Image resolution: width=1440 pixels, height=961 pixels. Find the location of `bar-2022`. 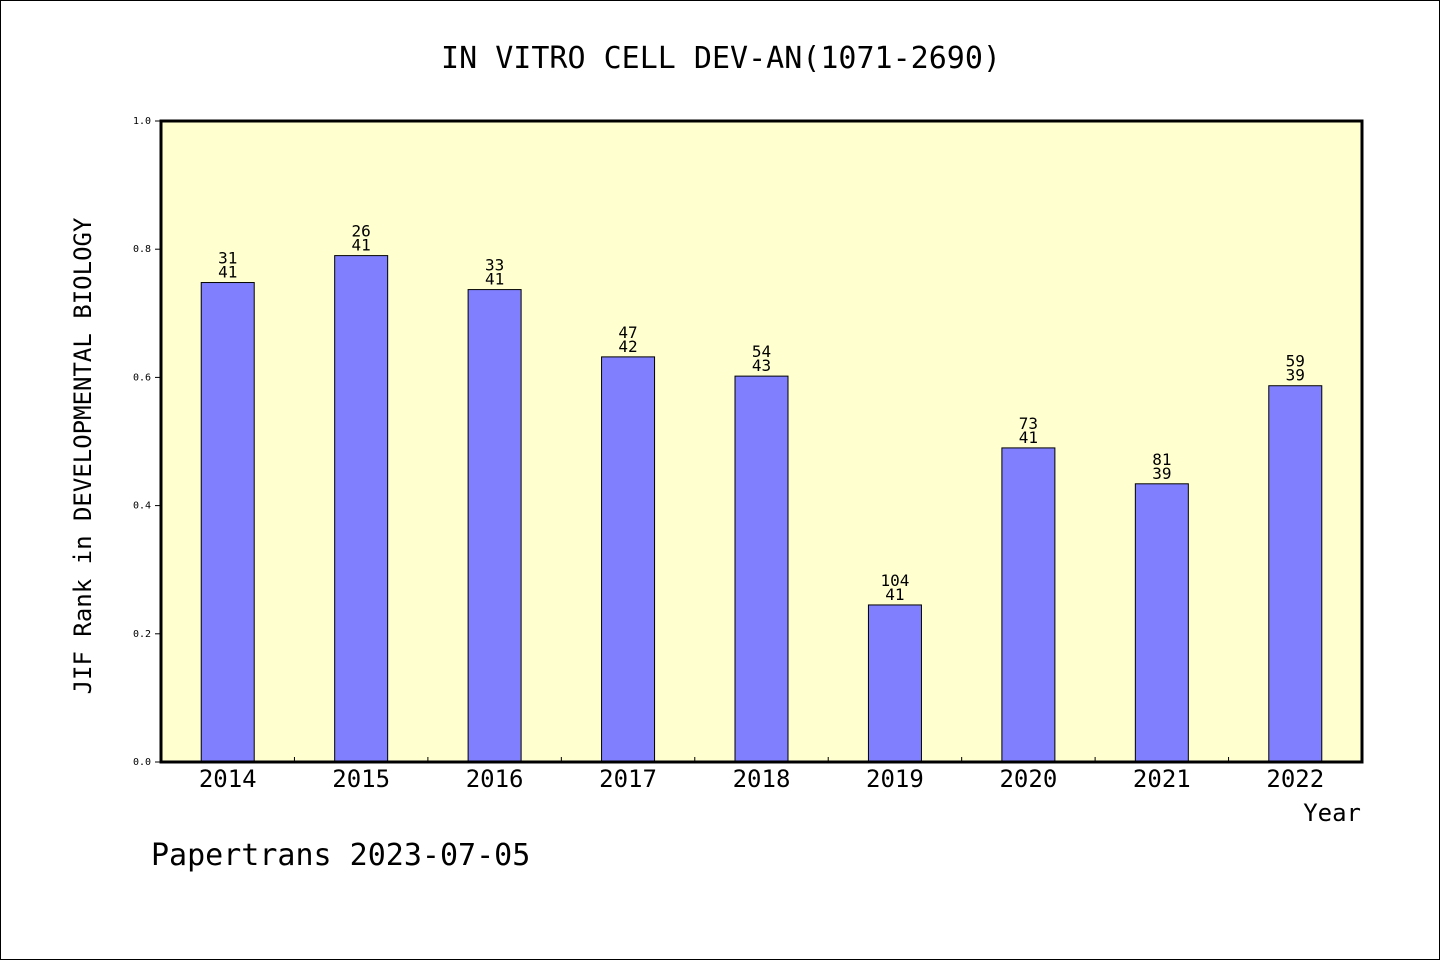

bar-2022 is located at coordinates (1295, 574).